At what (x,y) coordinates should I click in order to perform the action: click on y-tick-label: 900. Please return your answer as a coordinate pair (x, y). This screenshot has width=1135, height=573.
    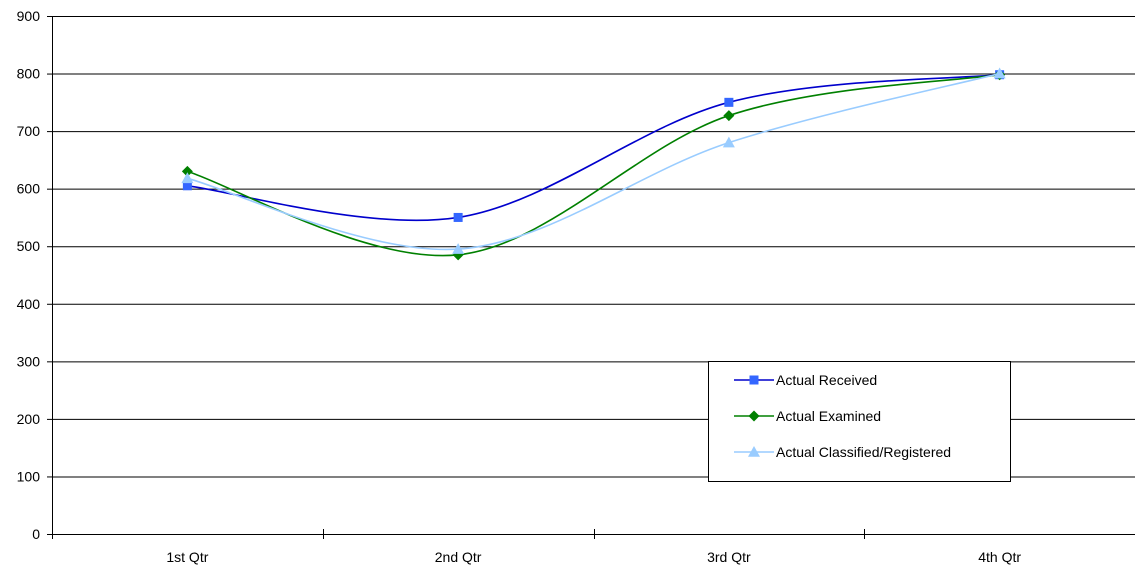
    Looking at the image, I should click on (29, 16).